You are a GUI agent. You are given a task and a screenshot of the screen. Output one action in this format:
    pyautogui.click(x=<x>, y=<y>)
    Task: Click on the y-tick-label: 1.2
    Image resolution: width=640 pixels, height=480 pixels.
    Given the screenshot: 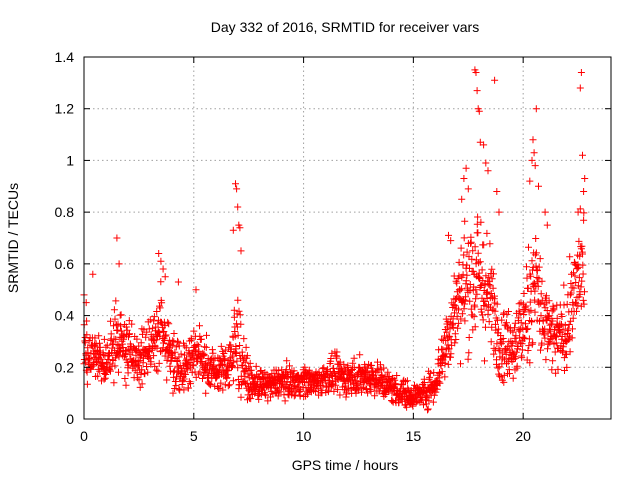 What is the action you would take?
    pyautogui.click(x=65, y=109)
    